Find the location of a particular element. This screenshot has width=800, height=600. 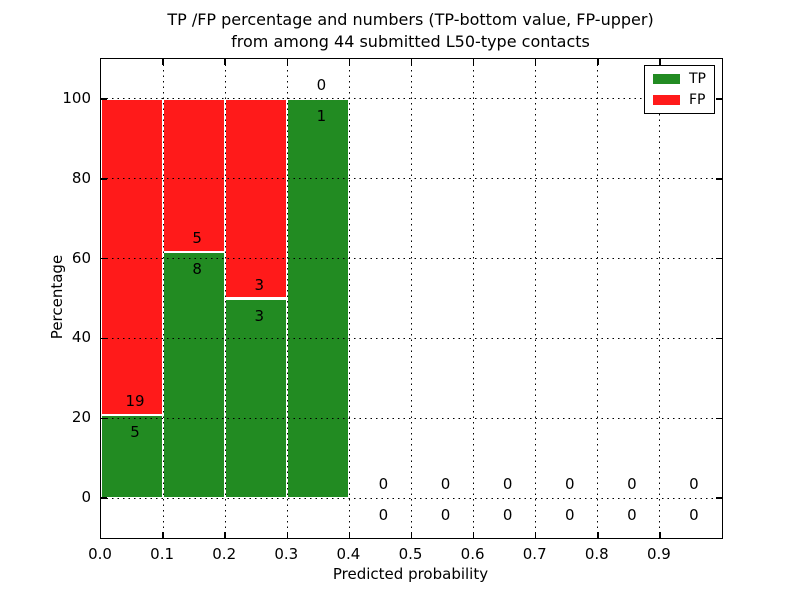

y-tick-label: 80 is located at coordinates (81, 177).